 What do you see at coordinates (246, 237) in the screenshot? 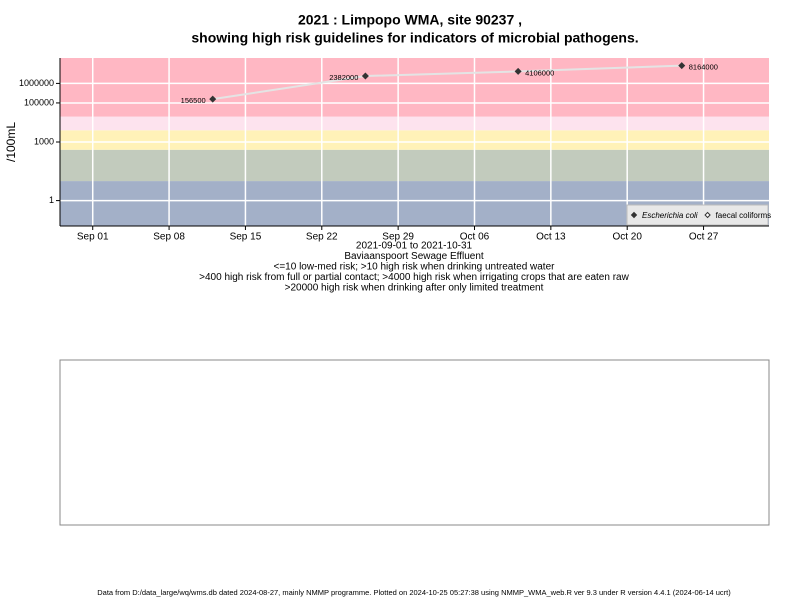
I see `x-tick-label: Sep 15` at bounding box center [246, 237].